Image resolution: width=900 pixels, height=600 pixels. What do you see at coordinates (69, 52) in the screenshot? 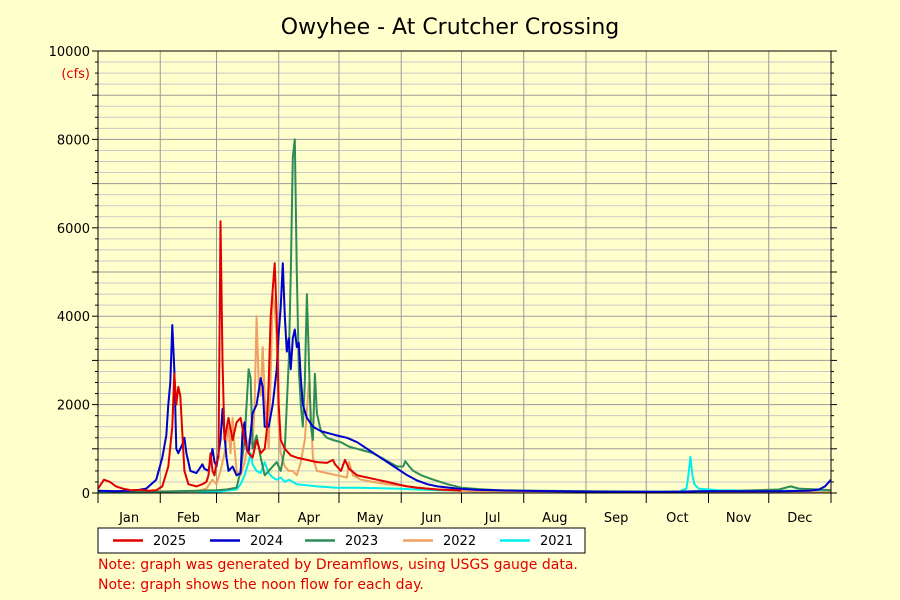
I see `y-tick-label: 10000` at bounding box center [69, 52].